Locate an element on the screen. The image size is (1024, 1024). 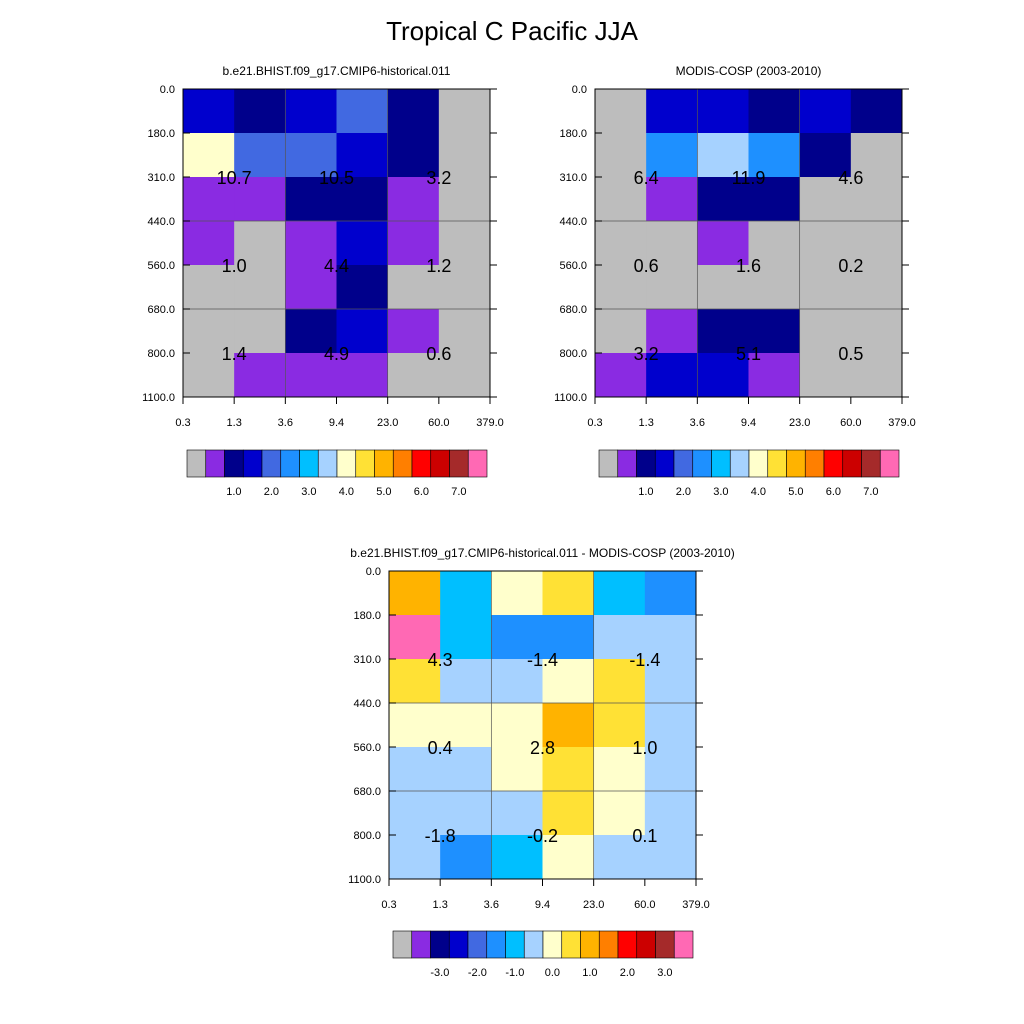
y-tick-label: 440.0 is located at coordinates (367, 704).